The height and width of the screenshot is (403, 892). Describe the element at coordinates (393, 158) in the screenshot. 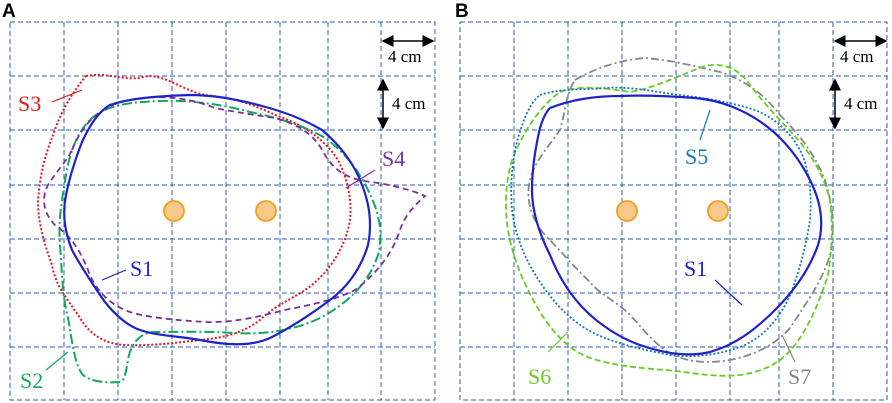

I see `label-s4: S4` at that location.